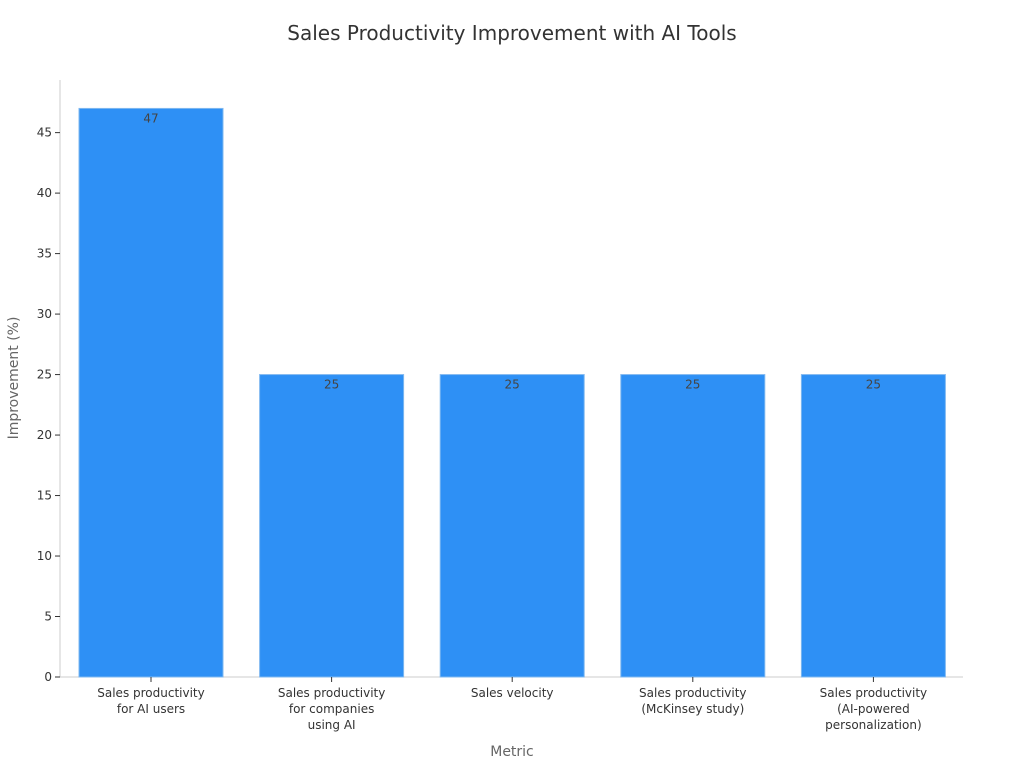 This screenshot has width=1024, height=768. Describe the element at coordinates (48, 677) in the screenshot. I see `y-tick-label: 0` at that location.